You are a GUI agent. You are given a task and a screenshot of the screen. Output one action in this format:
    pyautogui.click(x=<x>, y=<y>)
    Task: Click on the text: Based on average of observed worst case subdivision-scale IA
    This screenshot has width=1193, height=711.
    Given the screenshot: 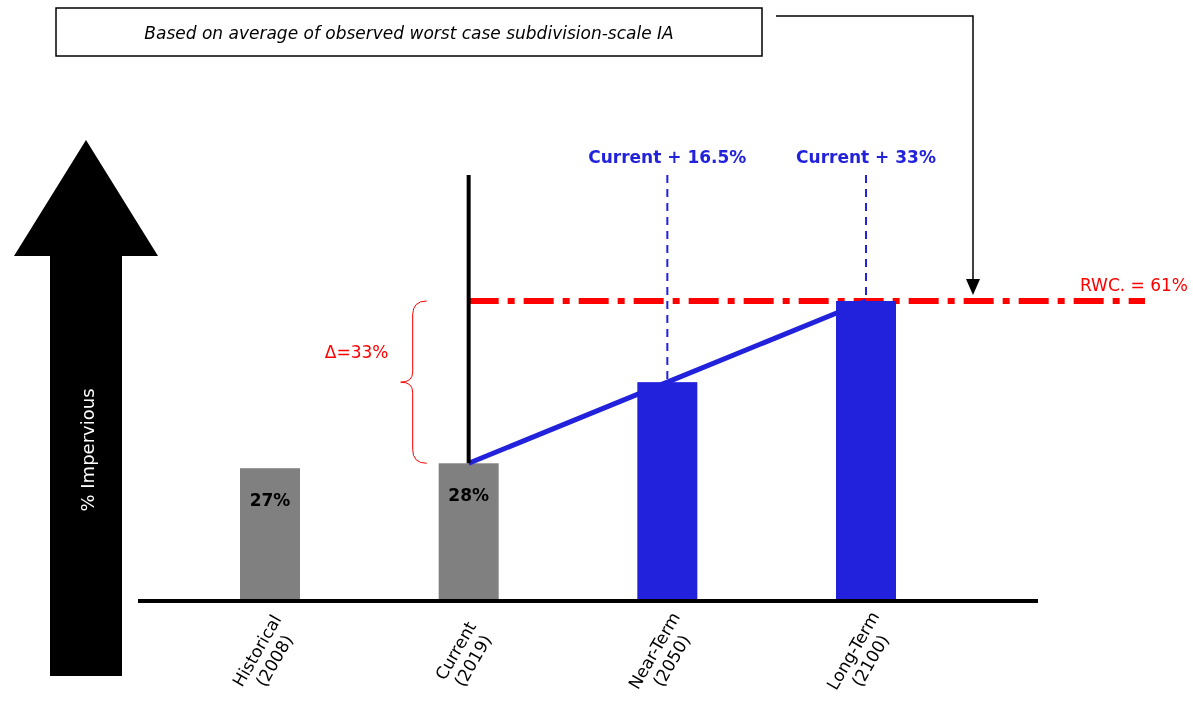 What is the action you would take?
    pyautogui.click(x=409, y=33)
    